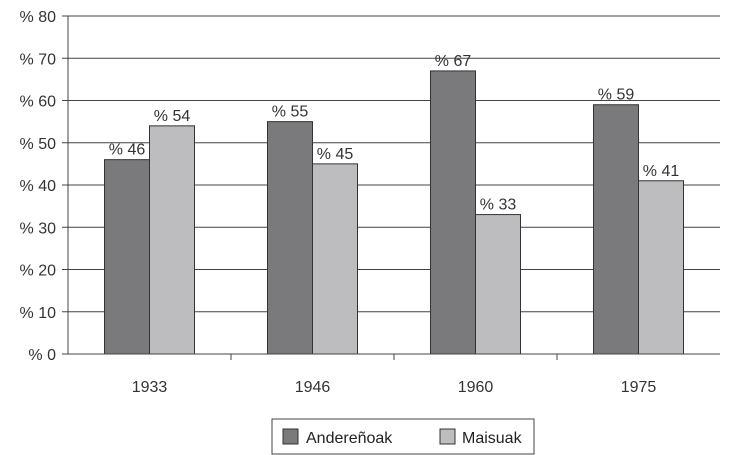 This screenshot has width=734, height=455. Describe the element at coordinates (498, 284) in the screenshot. I see `bar-maisuak-1960` at that location.